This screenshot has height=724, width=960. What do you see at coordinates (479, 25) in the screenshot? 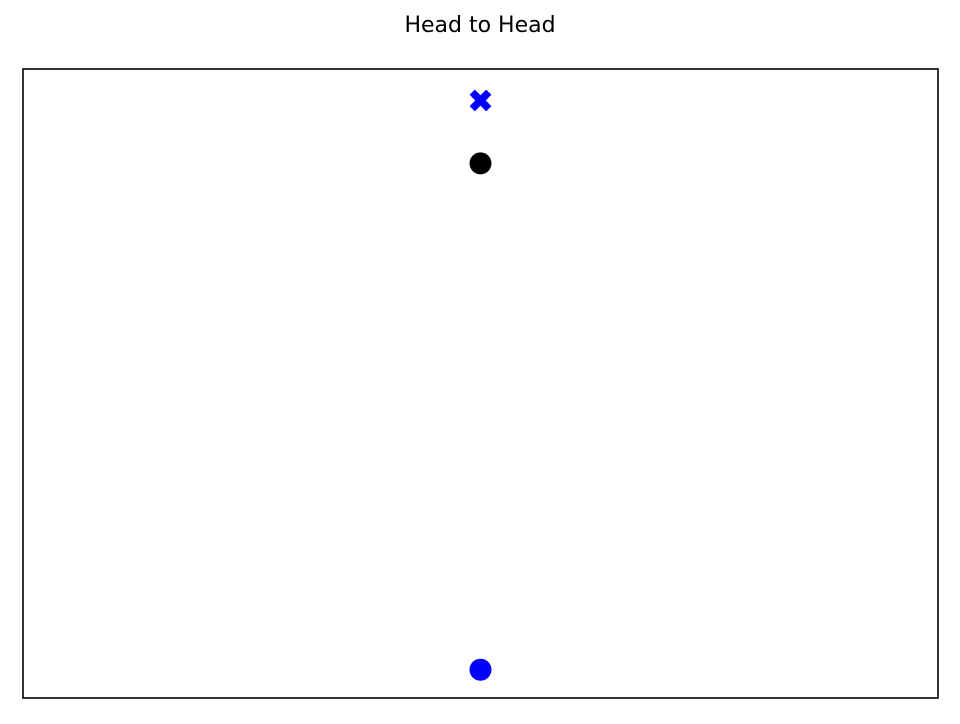
I see `chart-title: Head to Head` at bounding box center [479, 25].